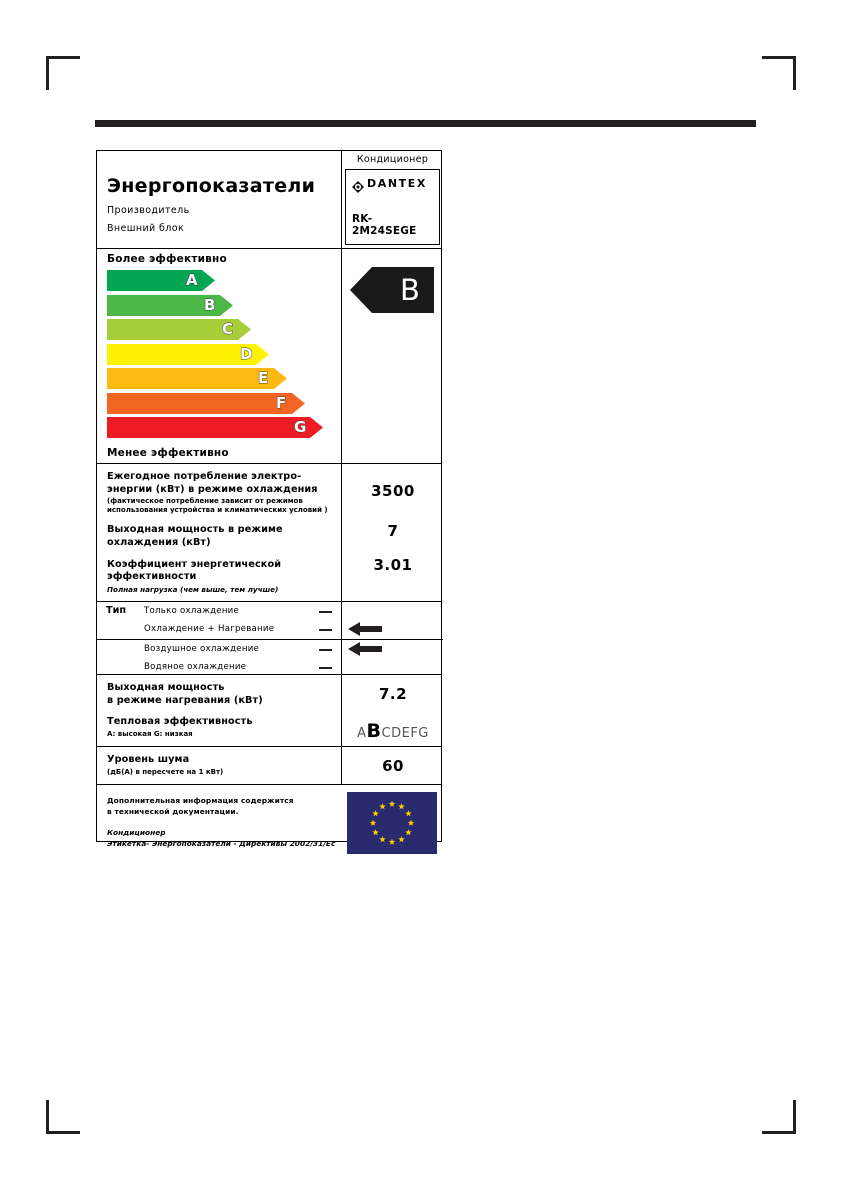 This screenshot has width=842, height=1191. What do you see at coordinates (224, 280) in the screenshot?
I see `efficiency-arrow-a: A` at bounding box center [224, 280].